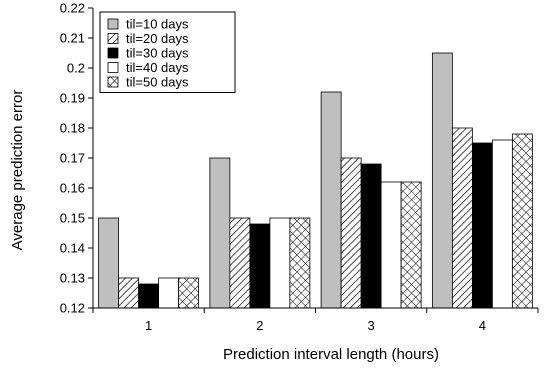  I want to click on y-tick-label: 0.12, so click(72, 308).